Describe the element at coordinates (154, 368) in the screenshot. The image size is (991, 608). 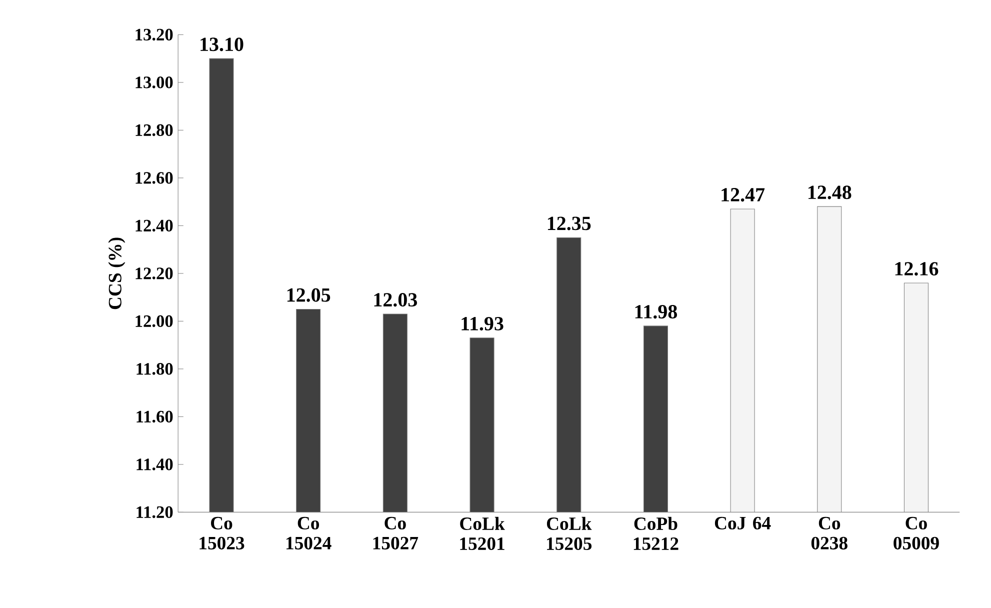
I see `y-tick-label: 11.80` at that location.